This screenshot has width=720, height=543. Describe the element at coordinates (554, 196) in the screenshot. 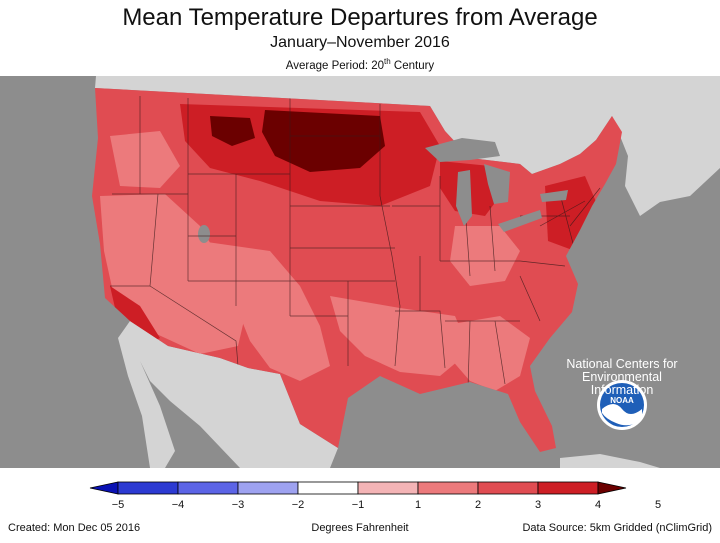

I see `lake-ontario` at that location.